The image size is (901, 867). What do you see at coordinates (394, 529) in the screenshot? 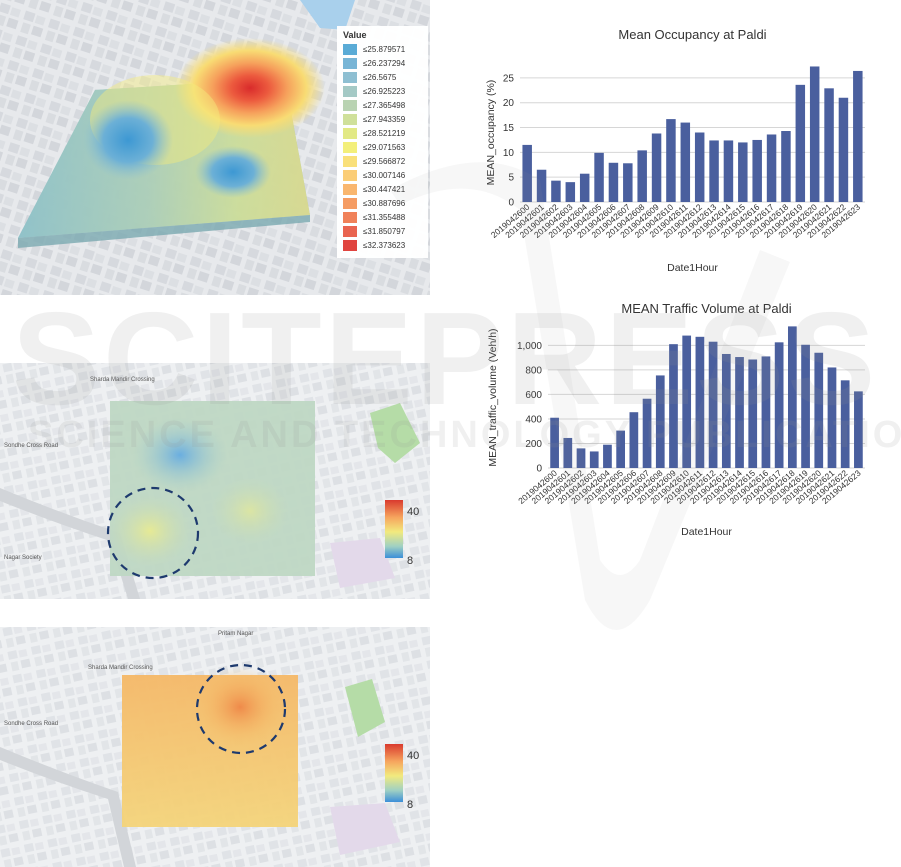
I see `color-scale-bar` at bounding box center [394, 529].